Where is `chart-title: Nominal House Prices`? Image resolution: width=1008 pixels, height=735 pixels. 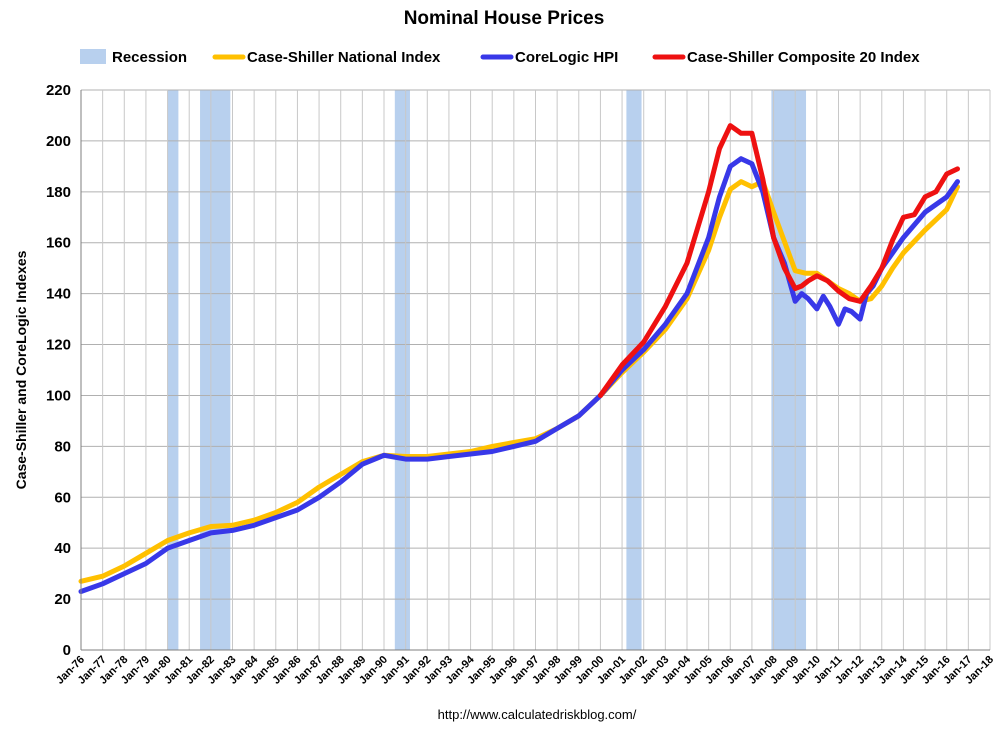
chart-title: Nominal House Prices is located at coordinates (504, 18).